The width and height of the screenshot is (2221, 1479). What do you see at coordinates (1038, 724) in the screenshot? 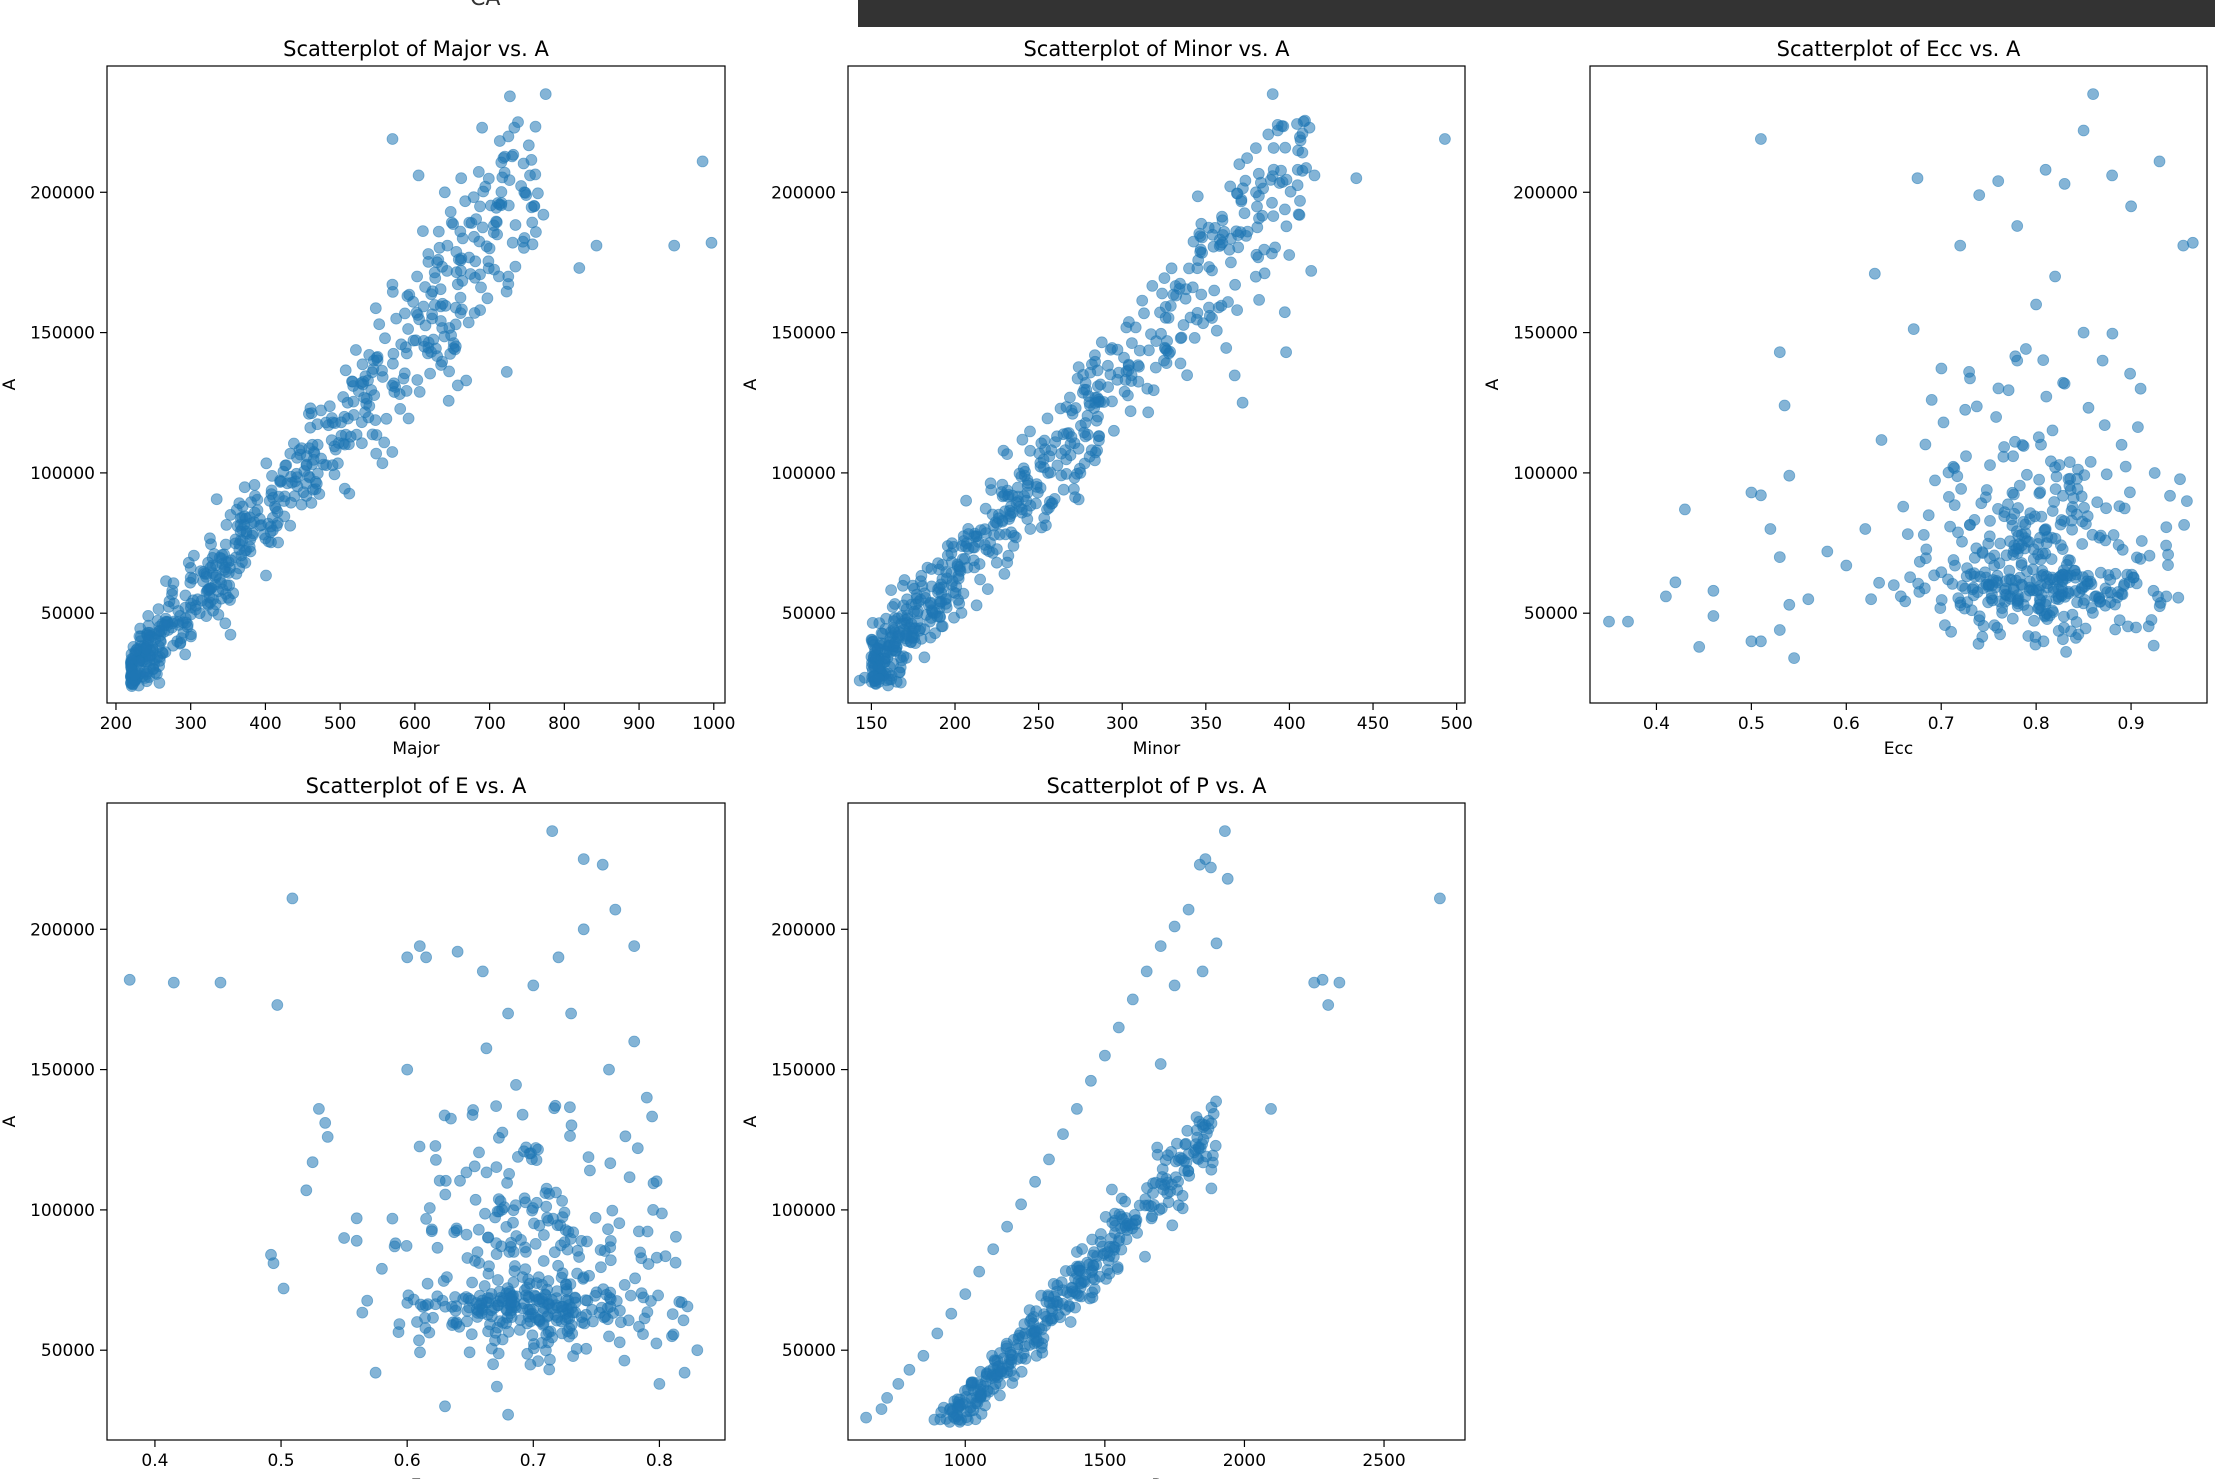
I see `x-tick-label: 250` at bounding box center [1038, 724].